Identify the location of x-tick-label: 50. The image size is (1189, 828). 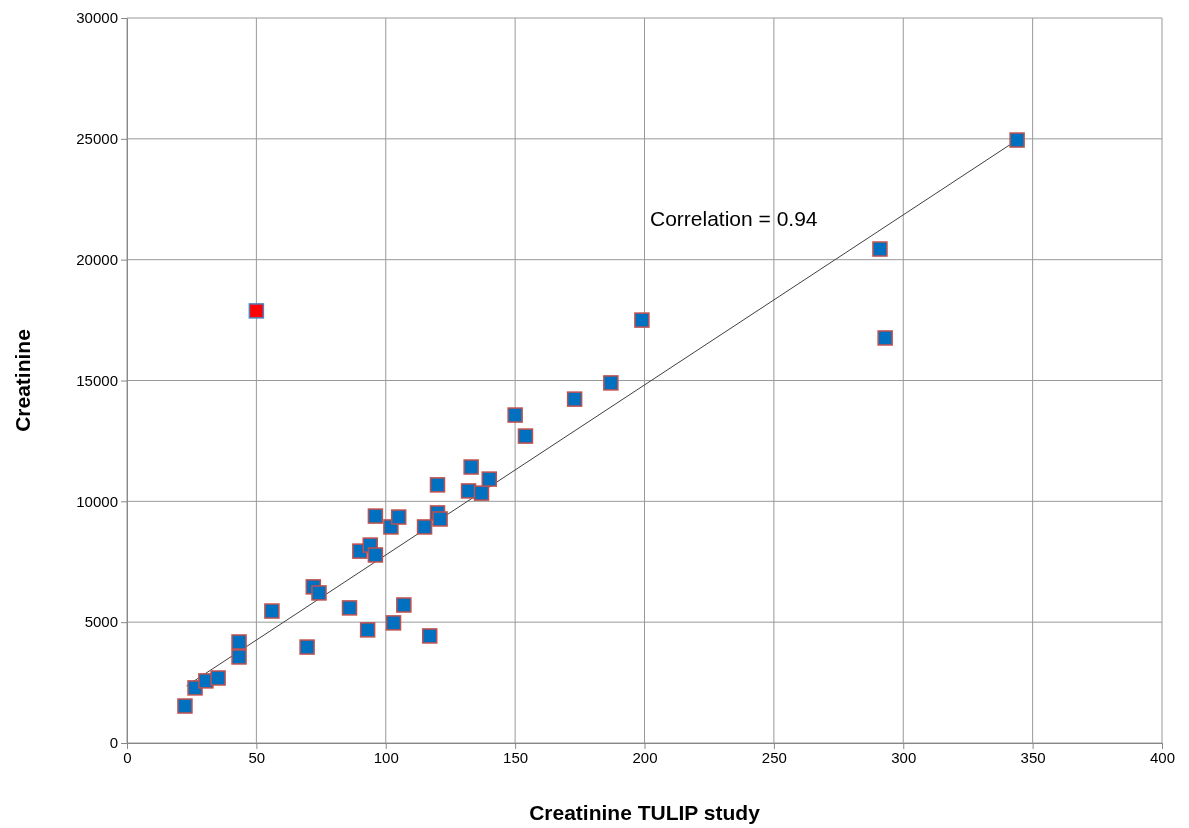
(257, 757).